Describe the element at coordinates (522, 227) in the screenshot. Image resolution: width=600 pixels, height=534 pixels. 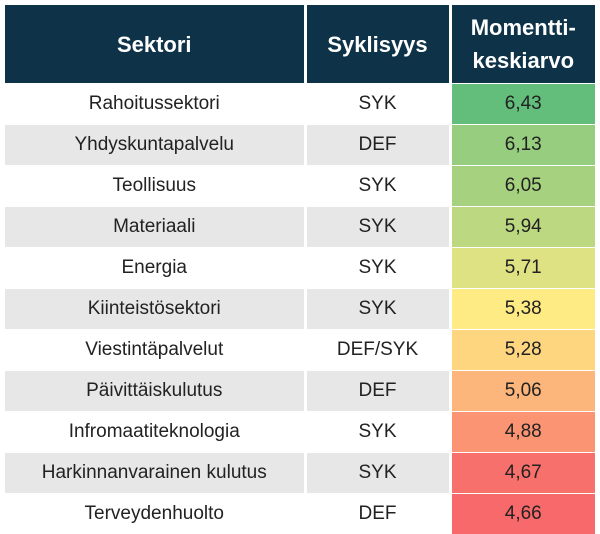
I see `momentum-cell: 5,94` at that location.